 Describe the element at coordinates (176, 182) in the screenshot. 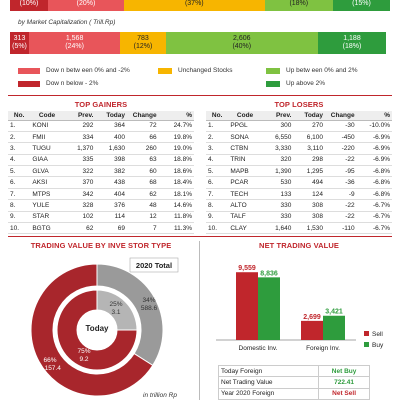

I see `table-cell: 18.4%` at that location.